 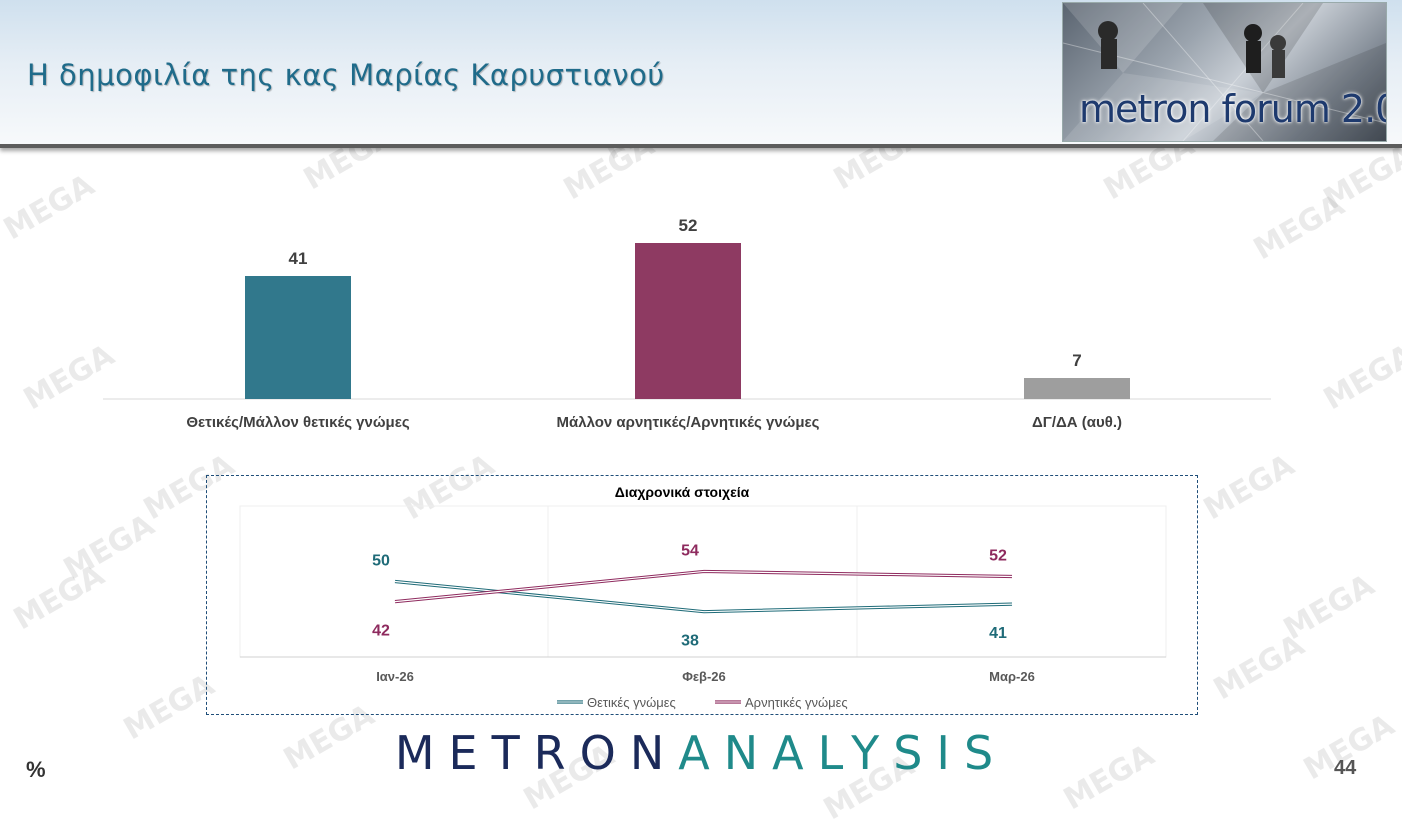 What do you see at coordinates (395, 676) in the screenshot?
I see `x-tick-label: Ιαν-26` at bounding box center [395, 676].